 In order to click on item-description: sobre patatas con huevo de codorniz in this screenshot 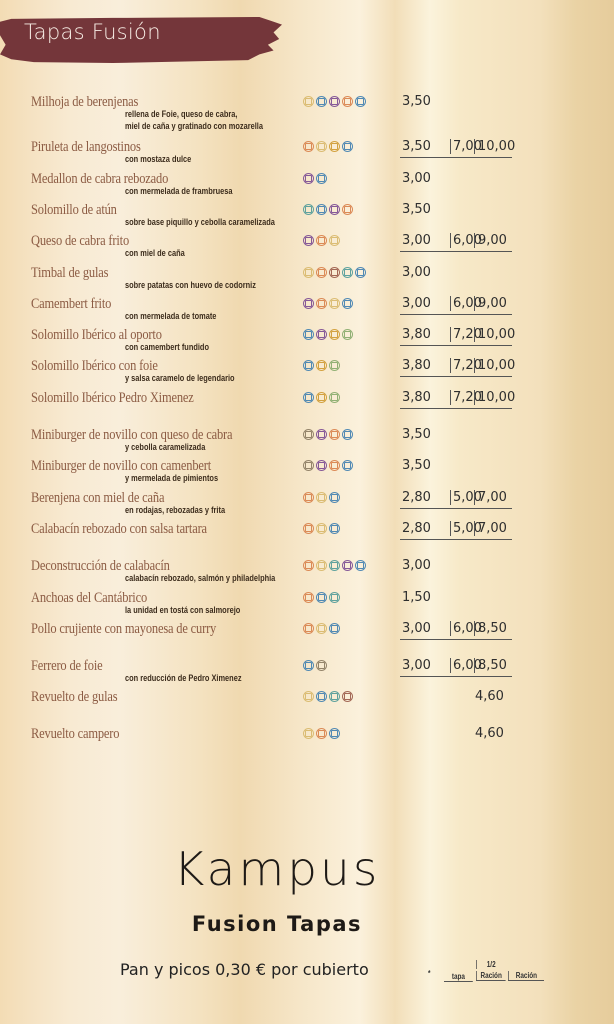, I will do `click(190, 285)`.